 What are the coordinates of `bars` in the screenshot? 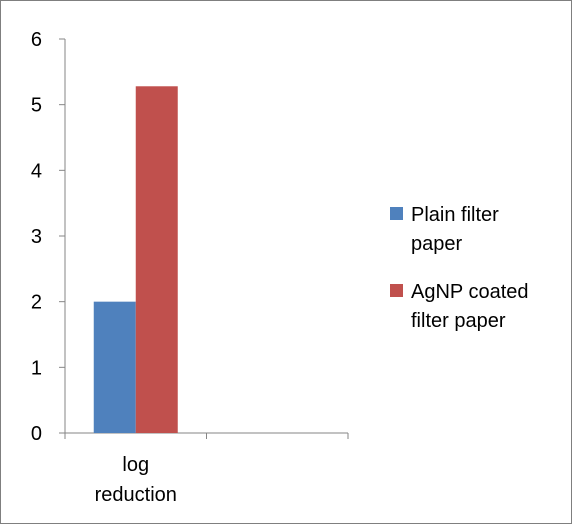 It's located at (136, 259).